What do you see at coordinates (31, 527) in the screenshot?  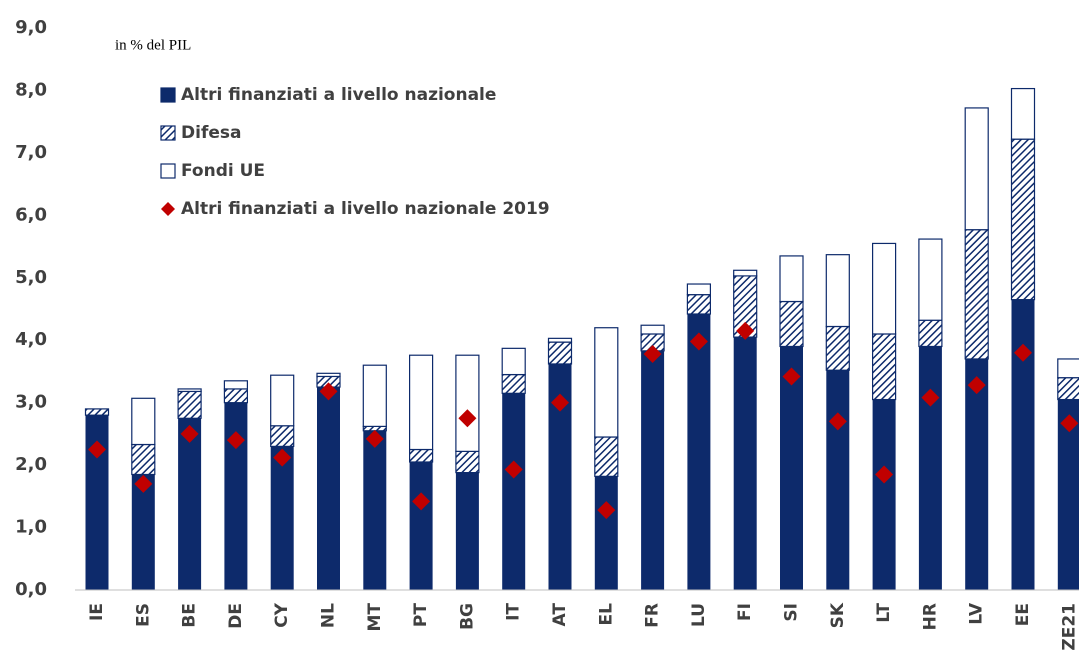 I see `y-tick-label: 1,0` at bounding box center [31, 527].